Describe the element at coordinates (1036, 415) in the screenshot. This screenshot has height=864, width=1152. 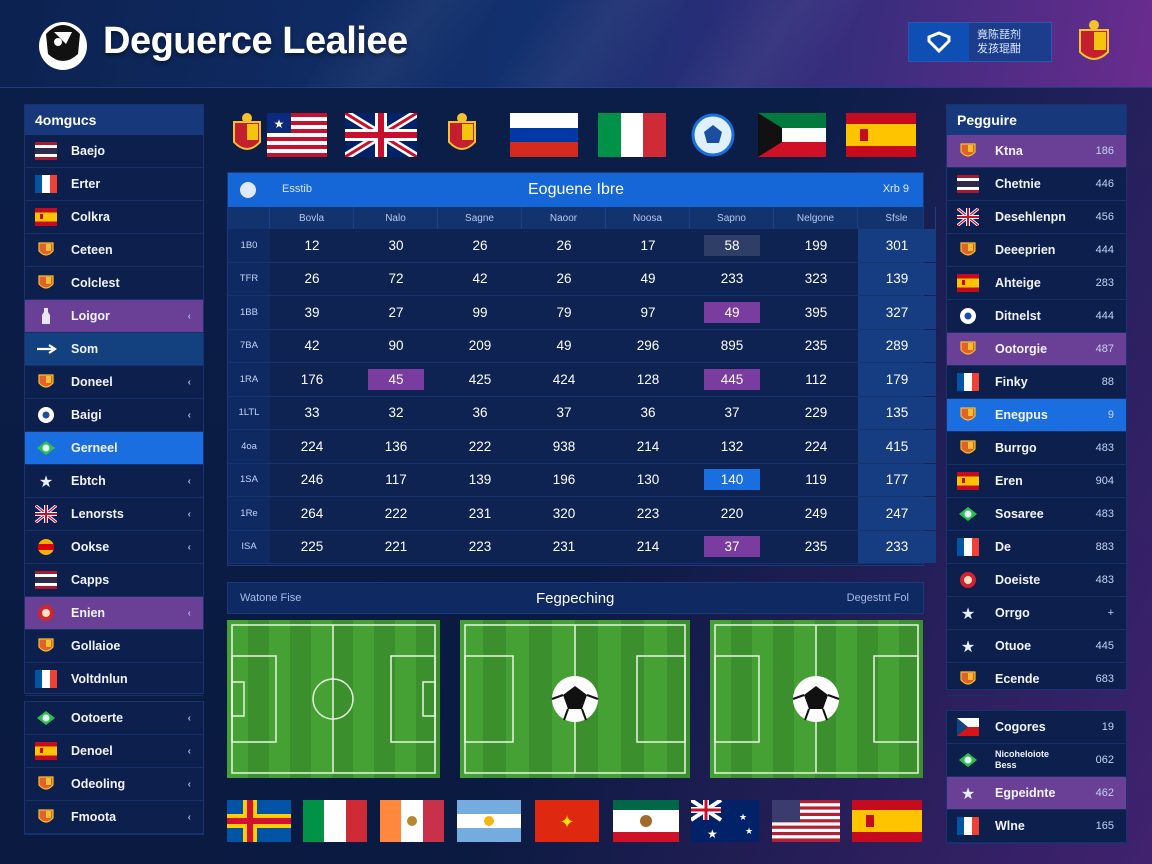
I see `sidebar-item: Enegpus 9` at that location.